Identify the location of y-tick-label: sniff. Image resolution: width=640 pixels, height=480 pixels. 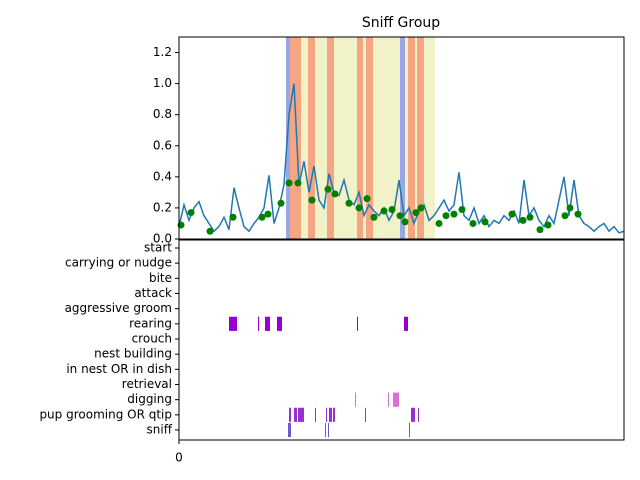
(160, 430).